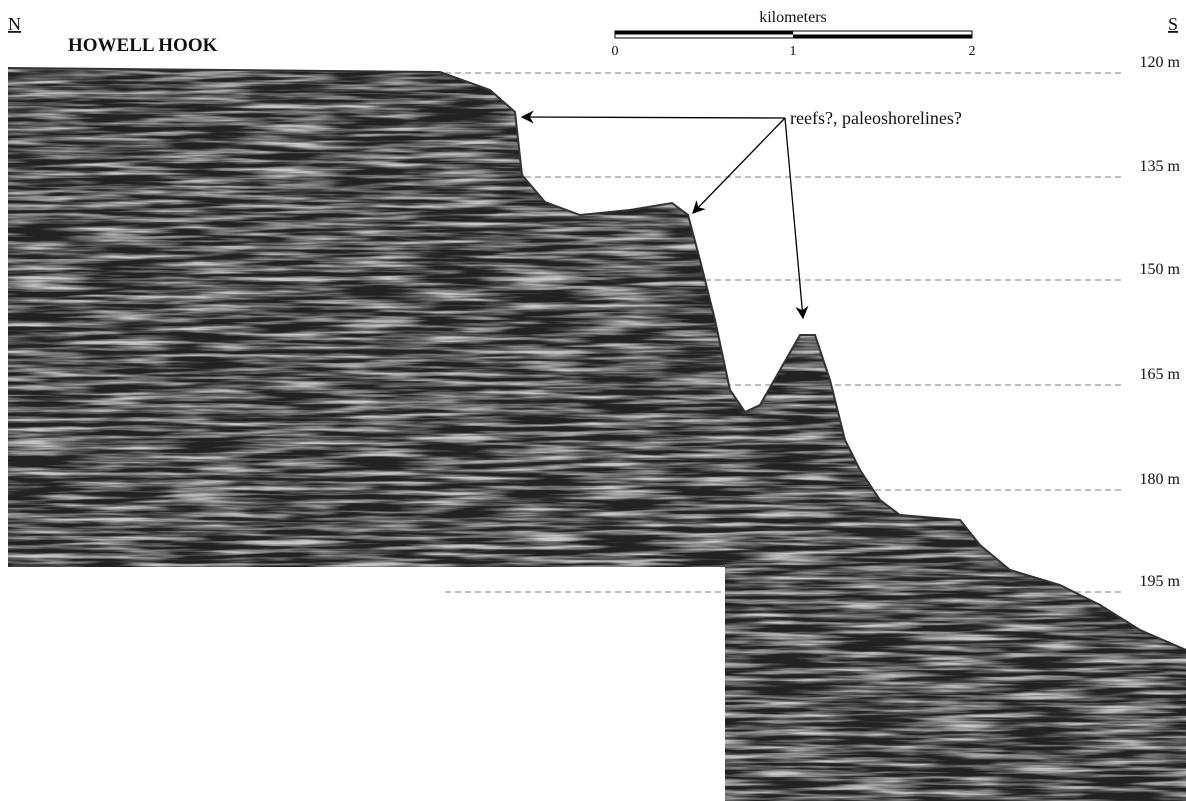 The width and height of the screenshot is (1186, 801). Describe the element at coordinates (1160, 62) in the screenshot. I see `depth-label: 120 m` at that location.